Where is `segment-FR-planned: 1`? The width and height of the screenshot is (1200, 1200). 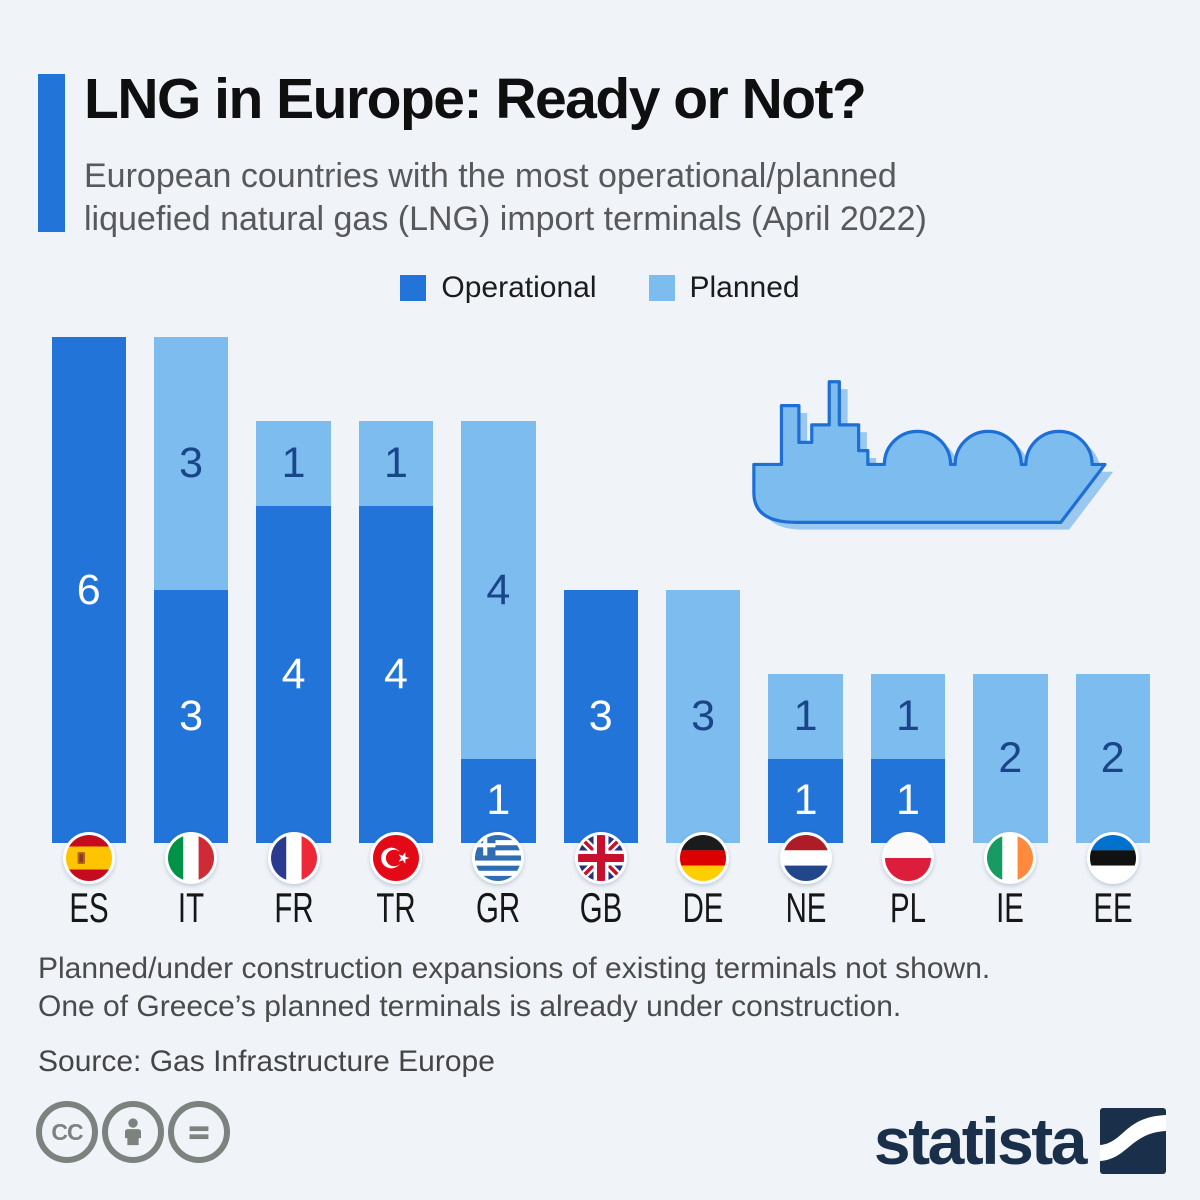 segment-FR-planned: 1 is located at coordinates (293, 463).